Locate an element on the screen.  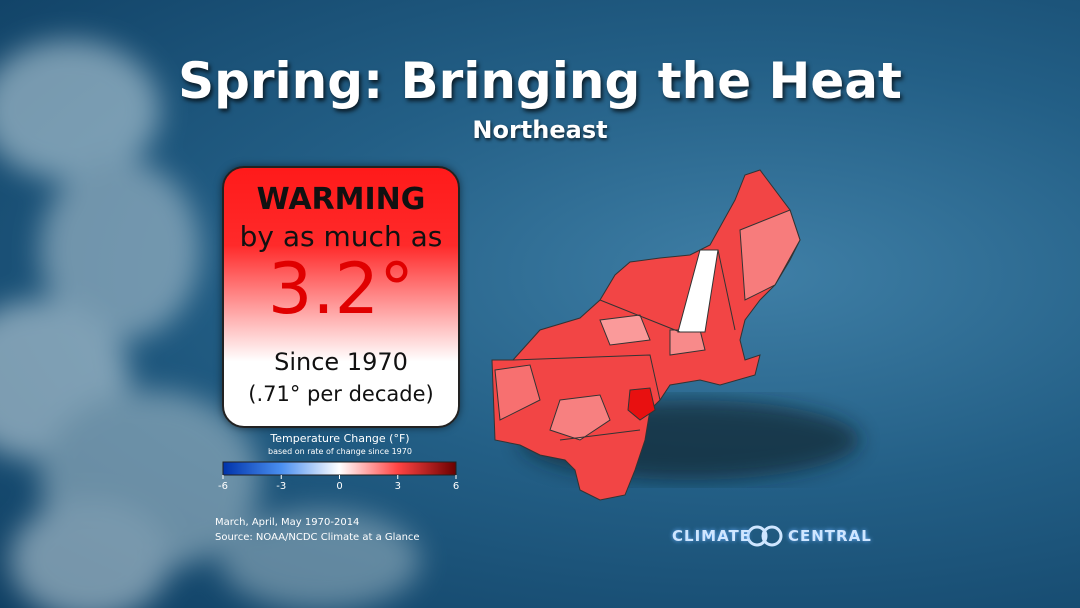
subtitle: Northeast is located at coordinates (540, 130).